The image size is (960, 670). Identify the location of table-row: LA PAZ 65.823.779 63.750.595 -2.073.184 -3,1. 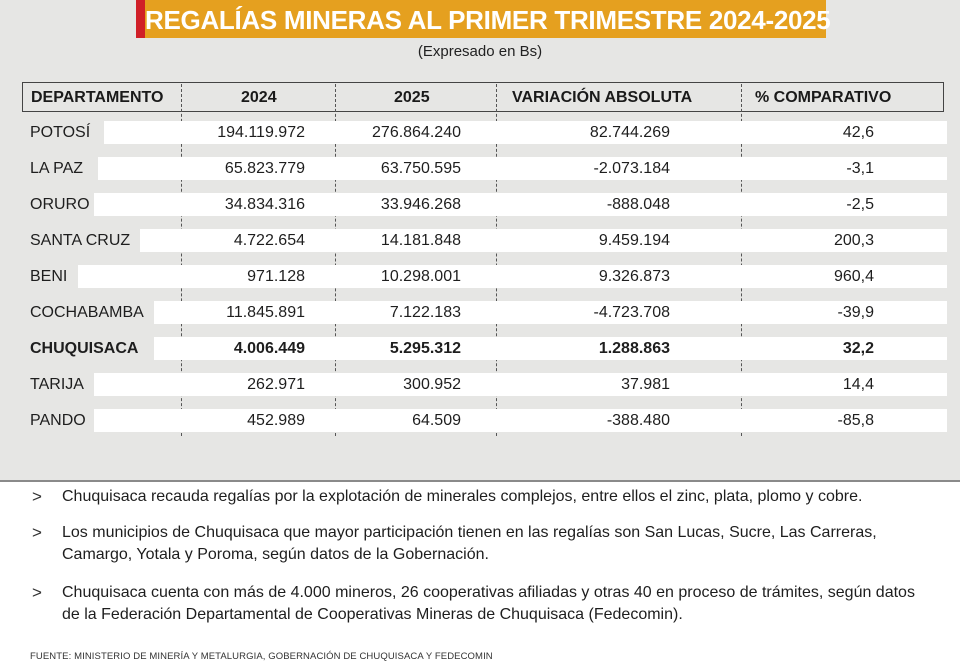
(484, 168).